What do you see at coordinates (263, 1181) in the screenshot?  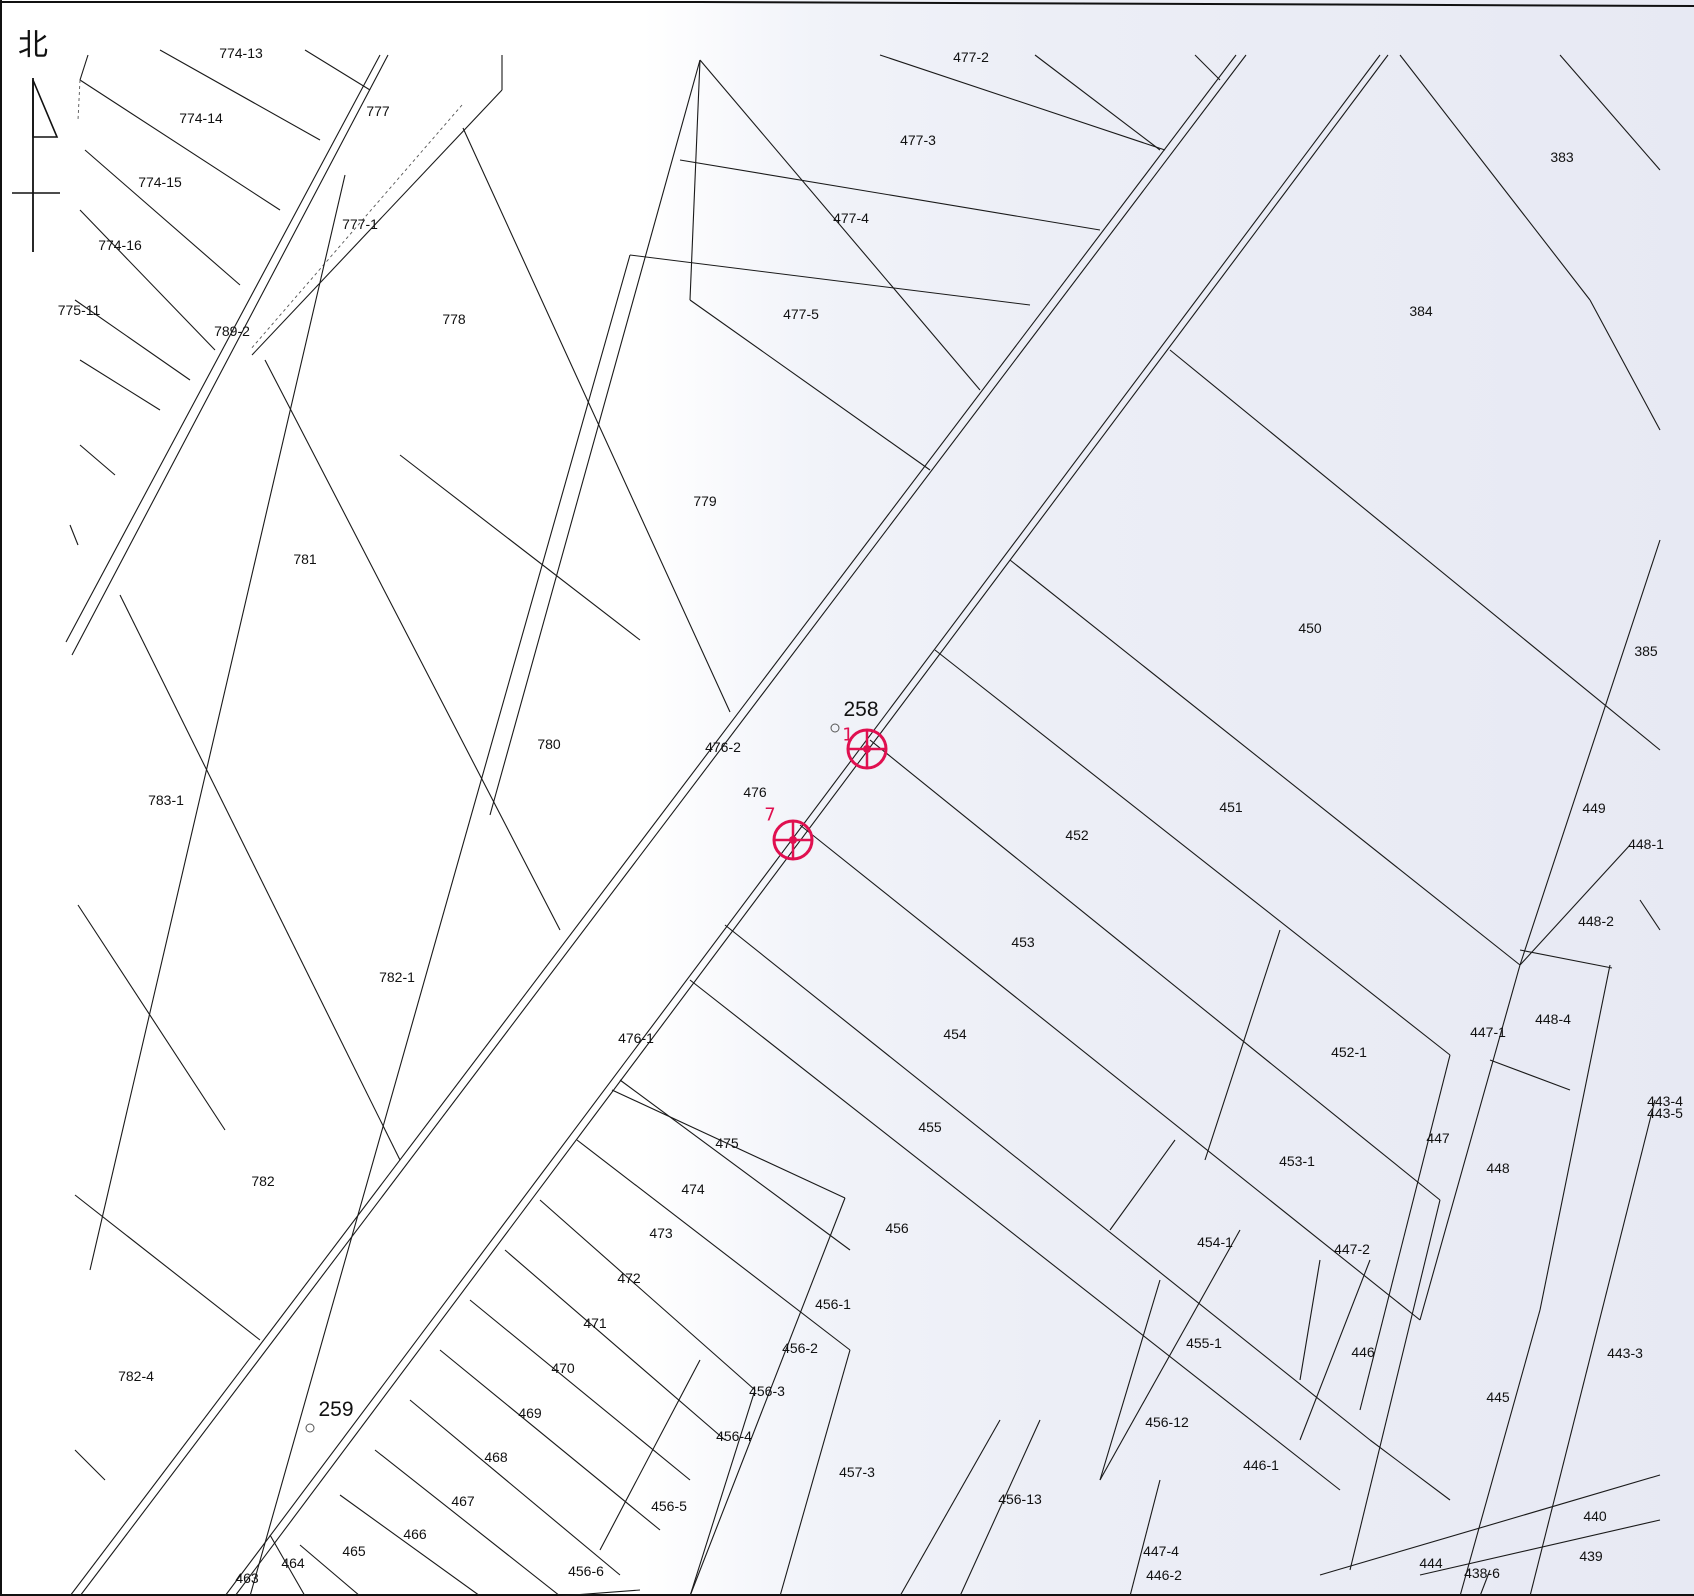 I see `parcel-label: 782` at bounding box center [263, 1181].